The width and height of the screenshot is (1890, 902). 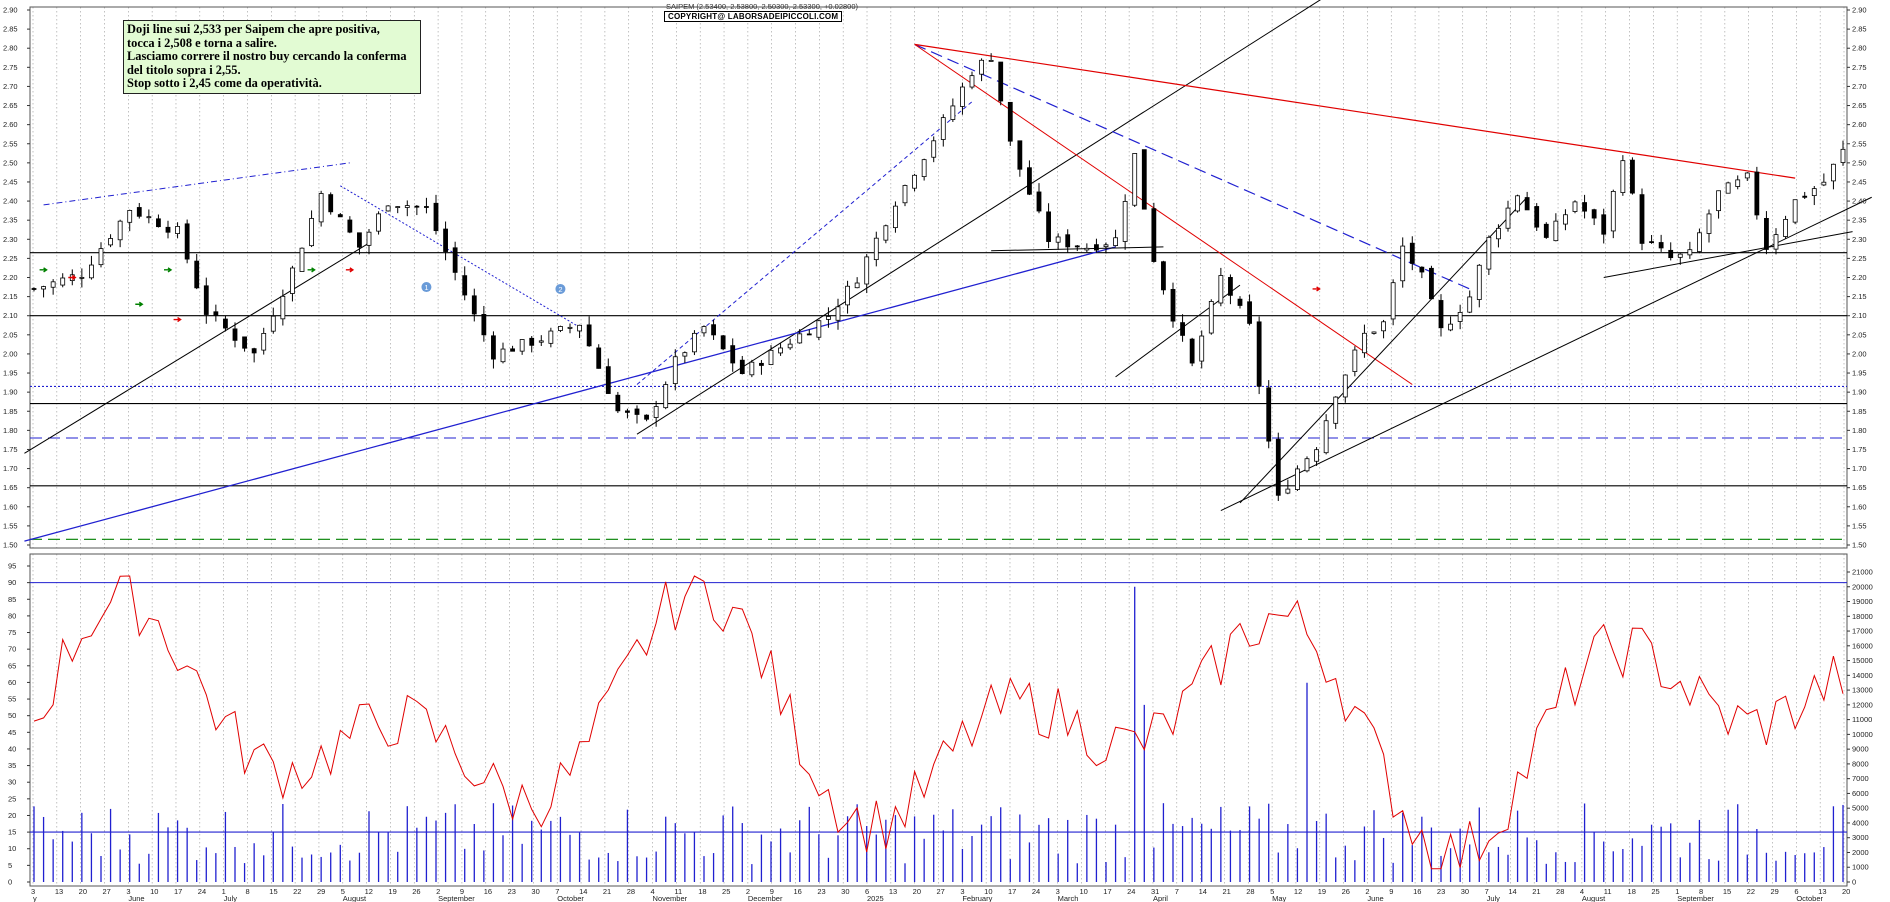 I want to click on price-tick-label: 1.70, so click(x=10, y=468).